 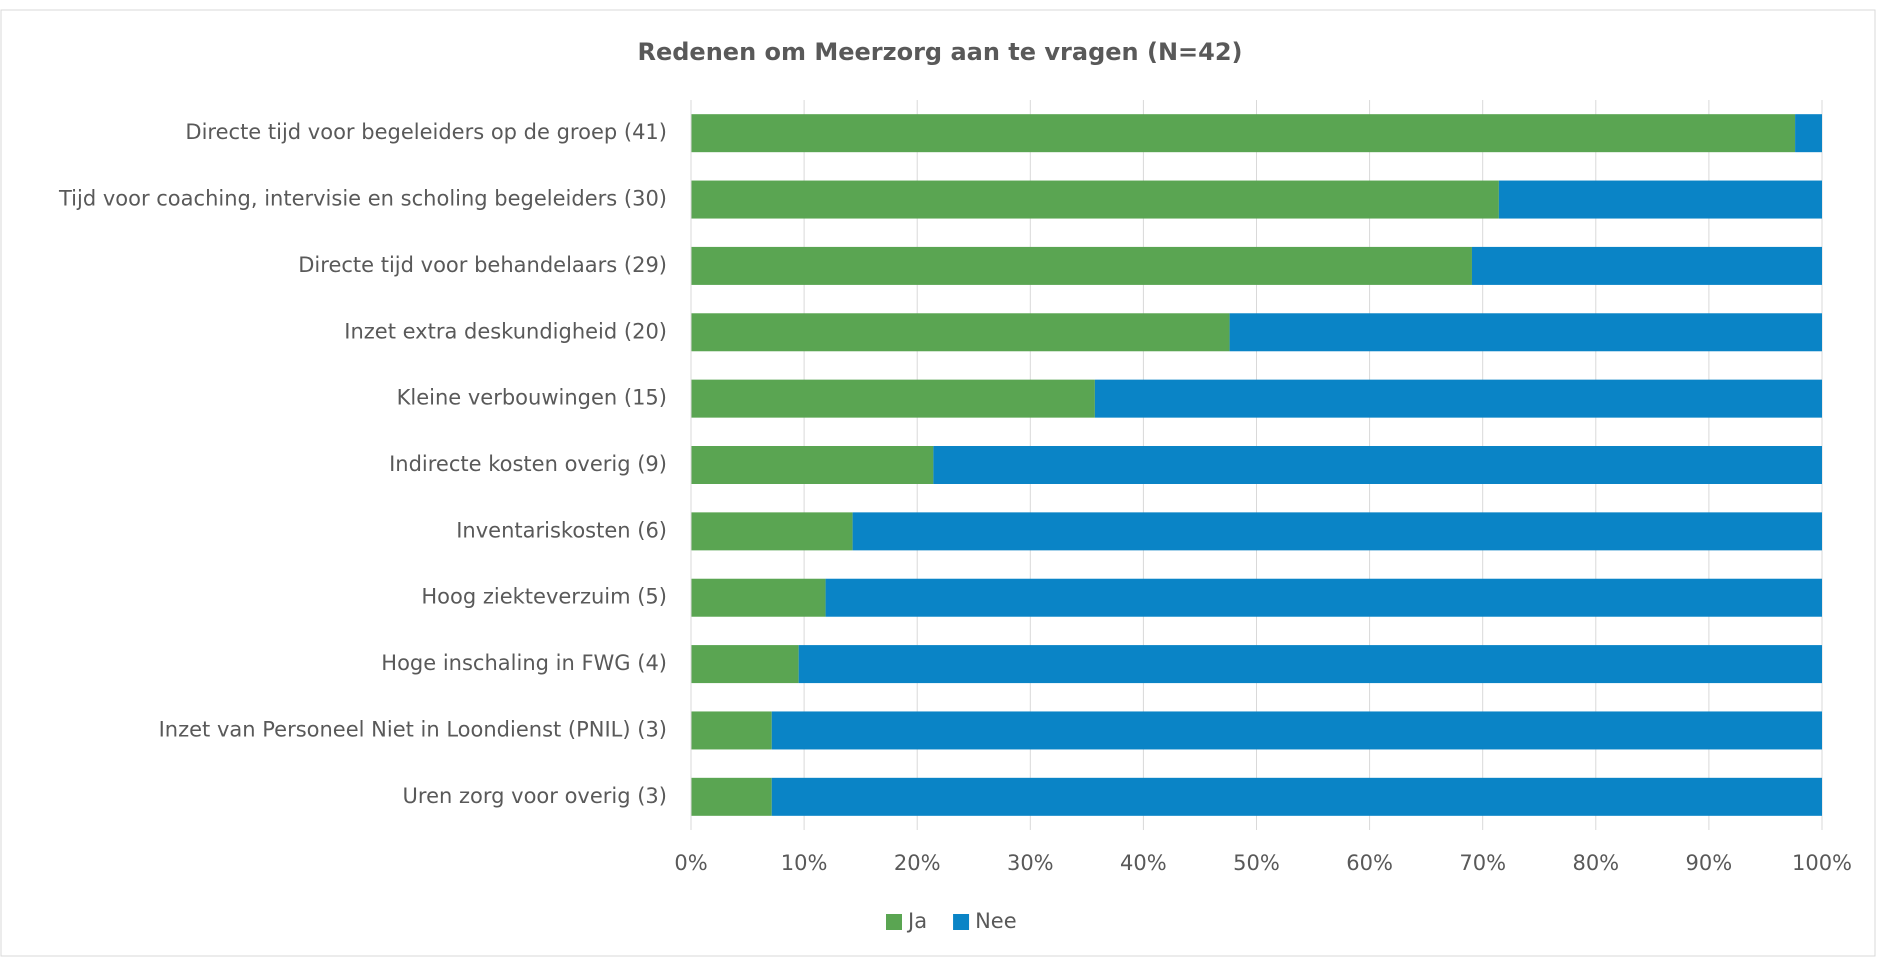 What do you see at coordinates (1595, 863) in the screenshot?
I see `x-tick-label: 80%` at bounding box center [1595, 863].